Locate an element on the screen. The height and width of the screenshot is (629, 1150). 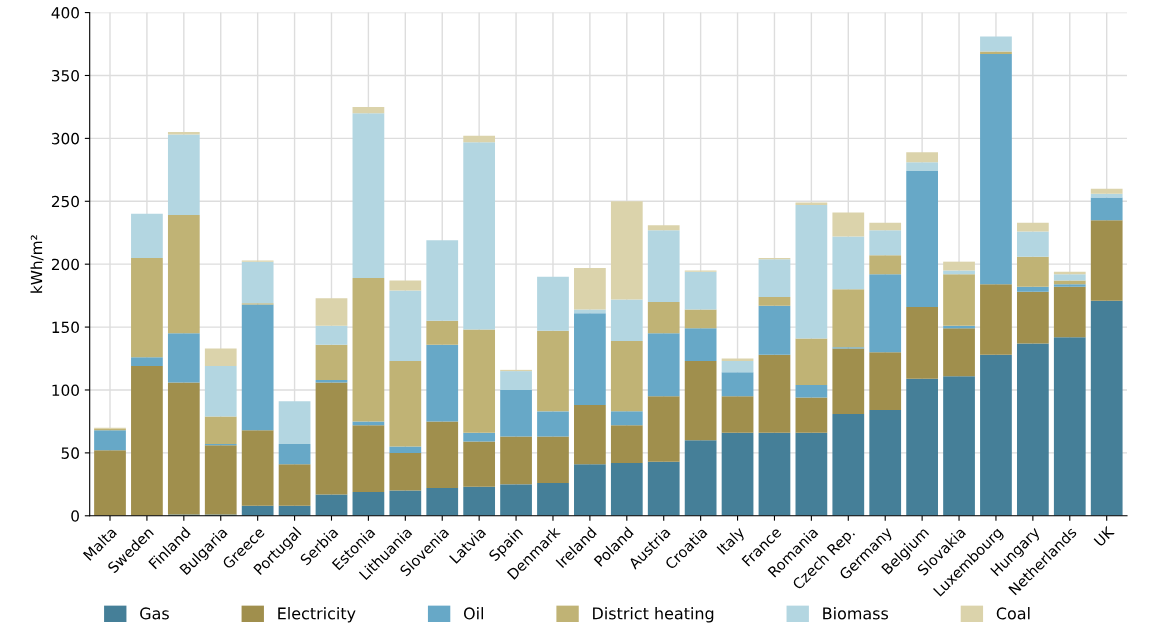
y-tick-label: 150 is located at coordinates (65, 327).